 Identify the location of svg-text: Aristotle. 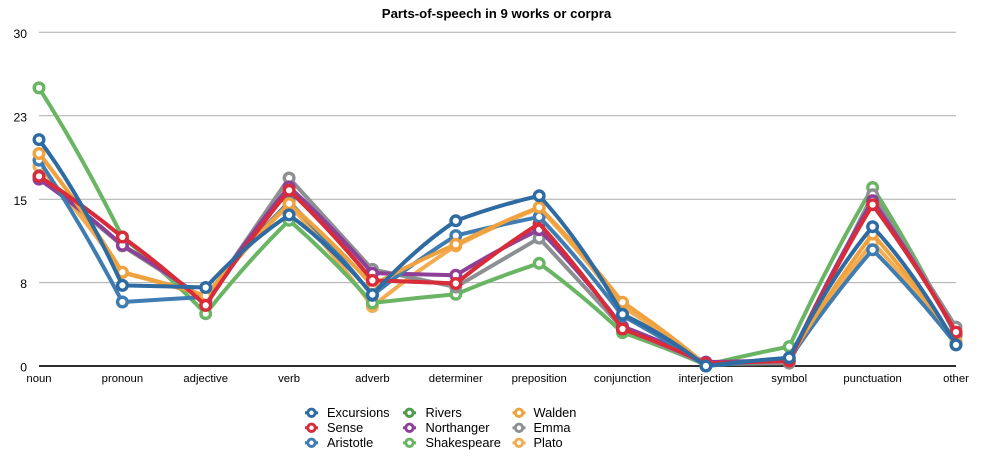
(350, 442).